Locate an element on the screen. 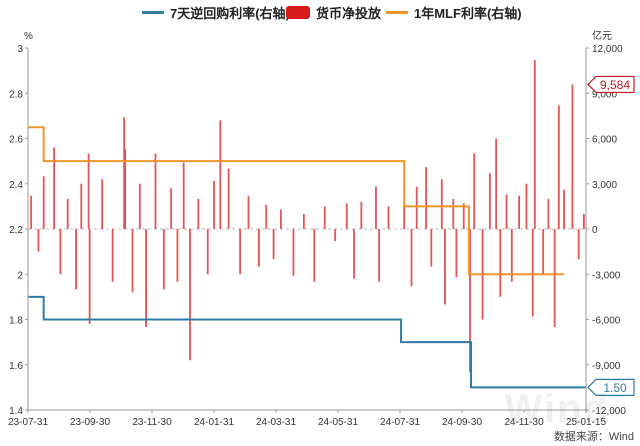  repo-latest-badge-label: 1.50 is located at coordinates (615, 388).